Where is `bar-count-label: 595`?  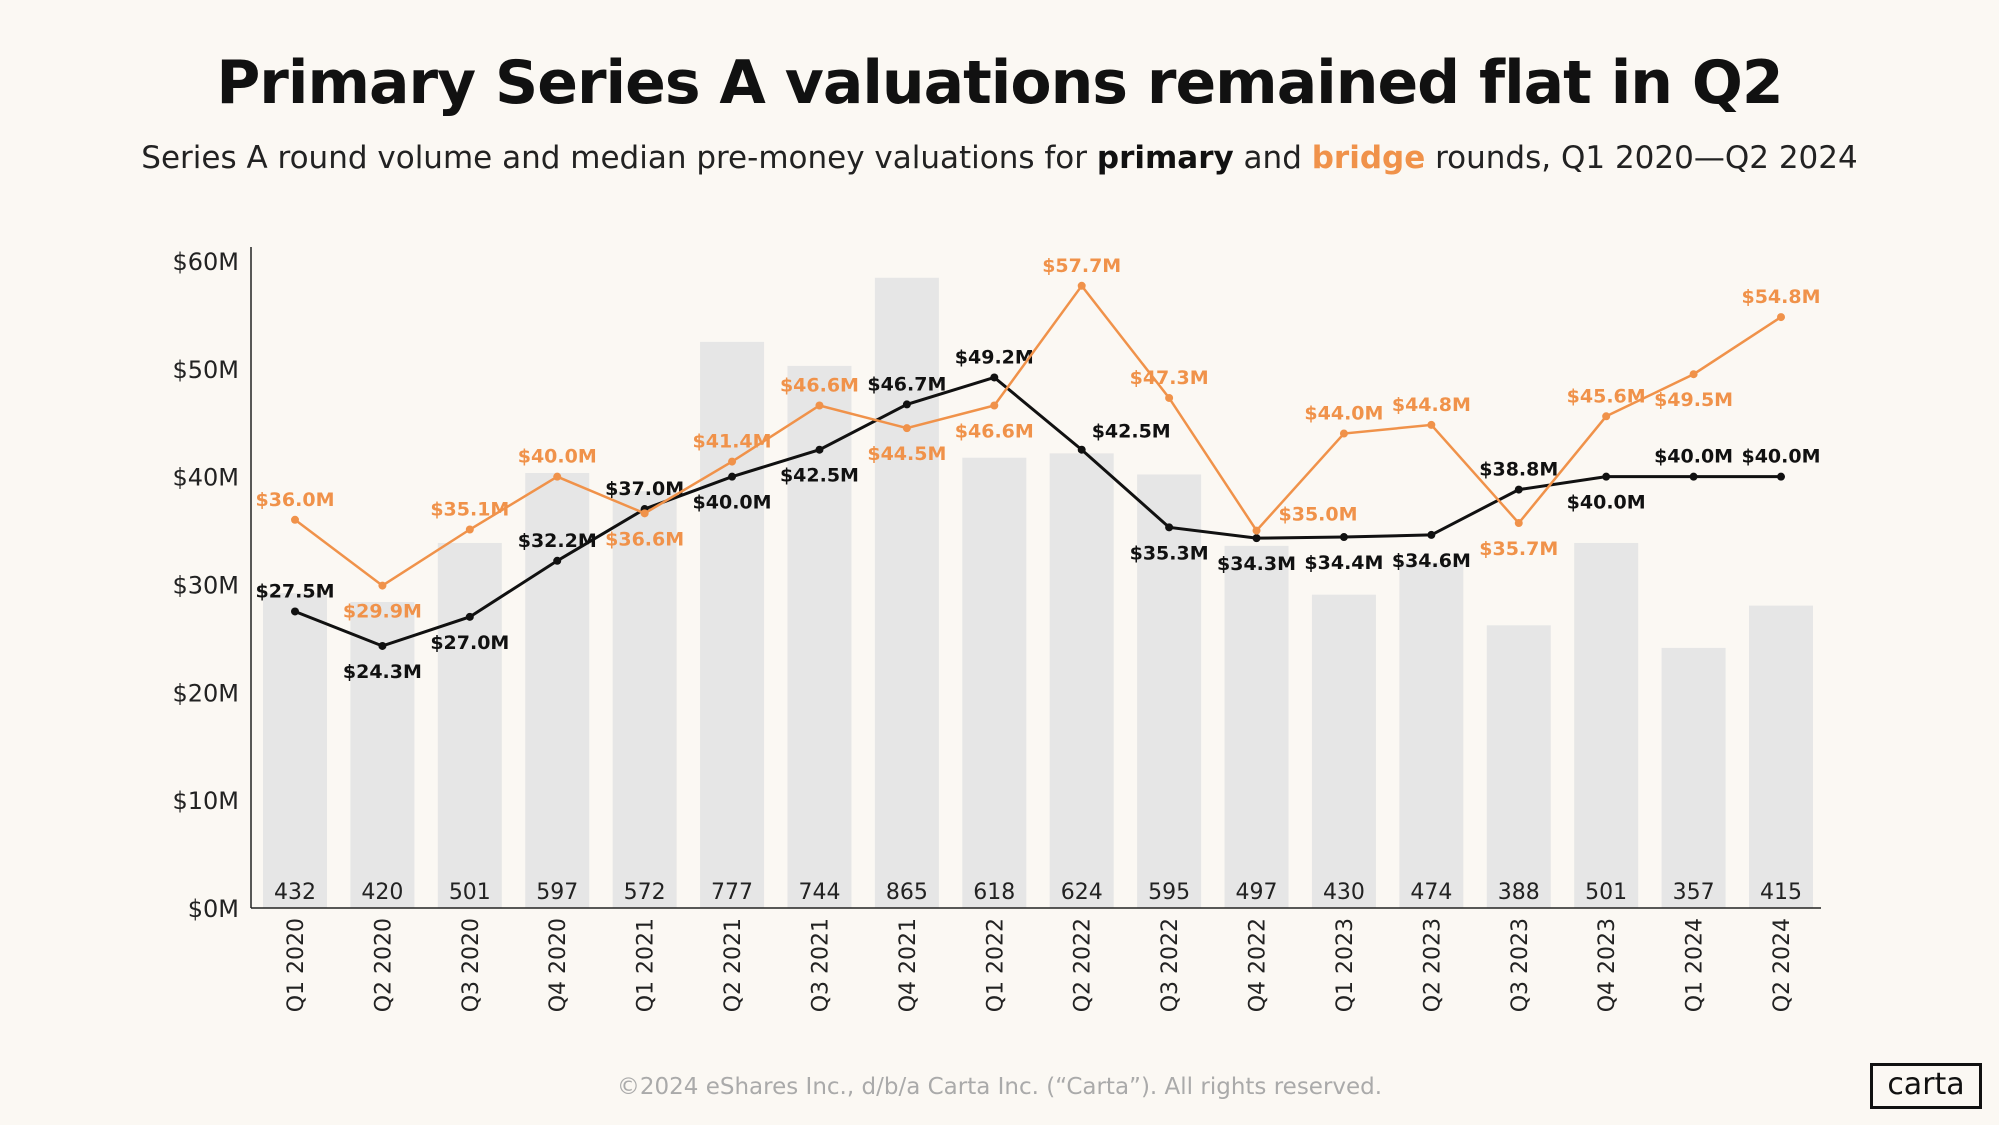
bar-count-label: 595 is located at coordinates (1169, 892).